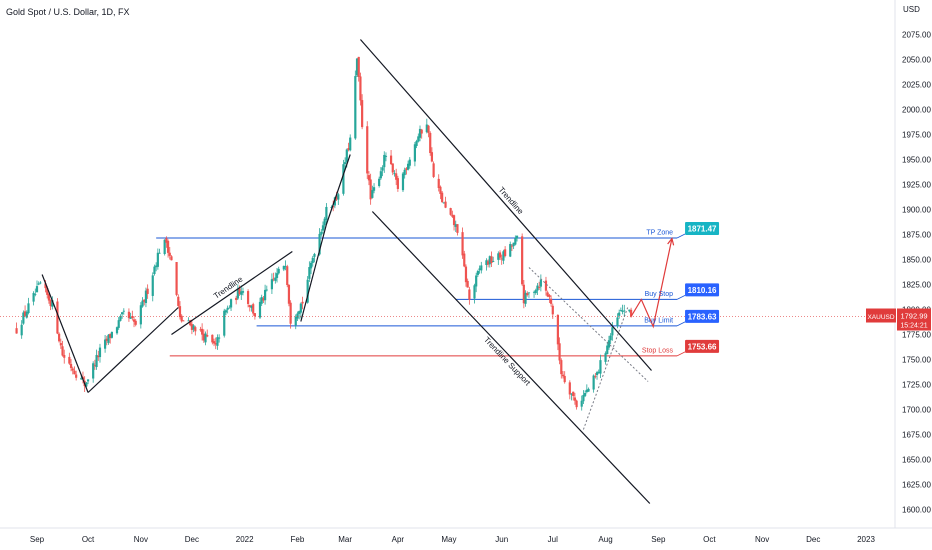 This screenshot has height=550, width=932. Describe the element at coordinates (338, 189) in the screenshot. I see `trend-feb-mar` at that location.